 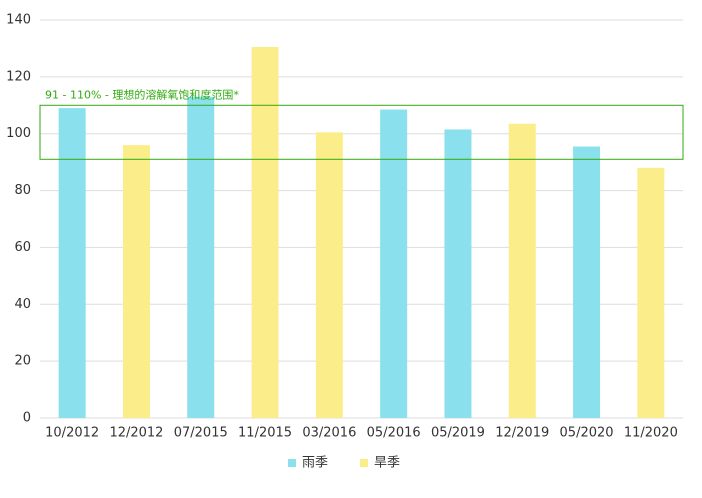 I want to click on y-tick-label: 120, so click(x=18, y=76).